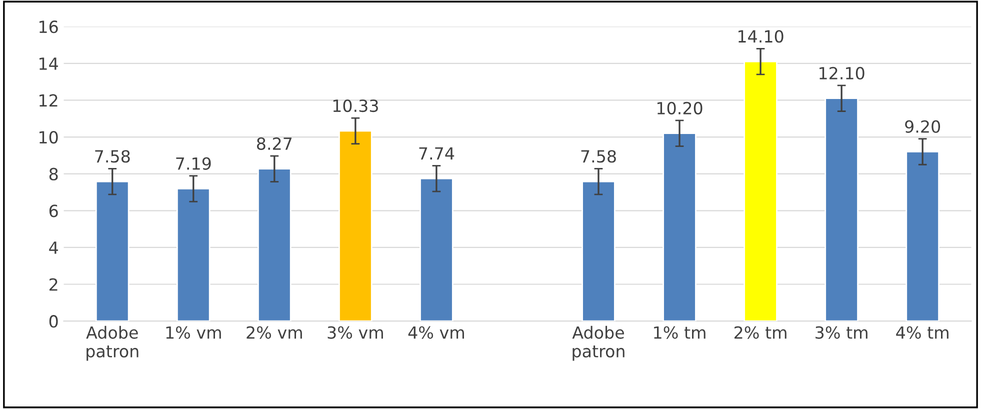 This screenshot has width=981, height=409. I want to click on y-tick-label: 4, so click(53, 248).